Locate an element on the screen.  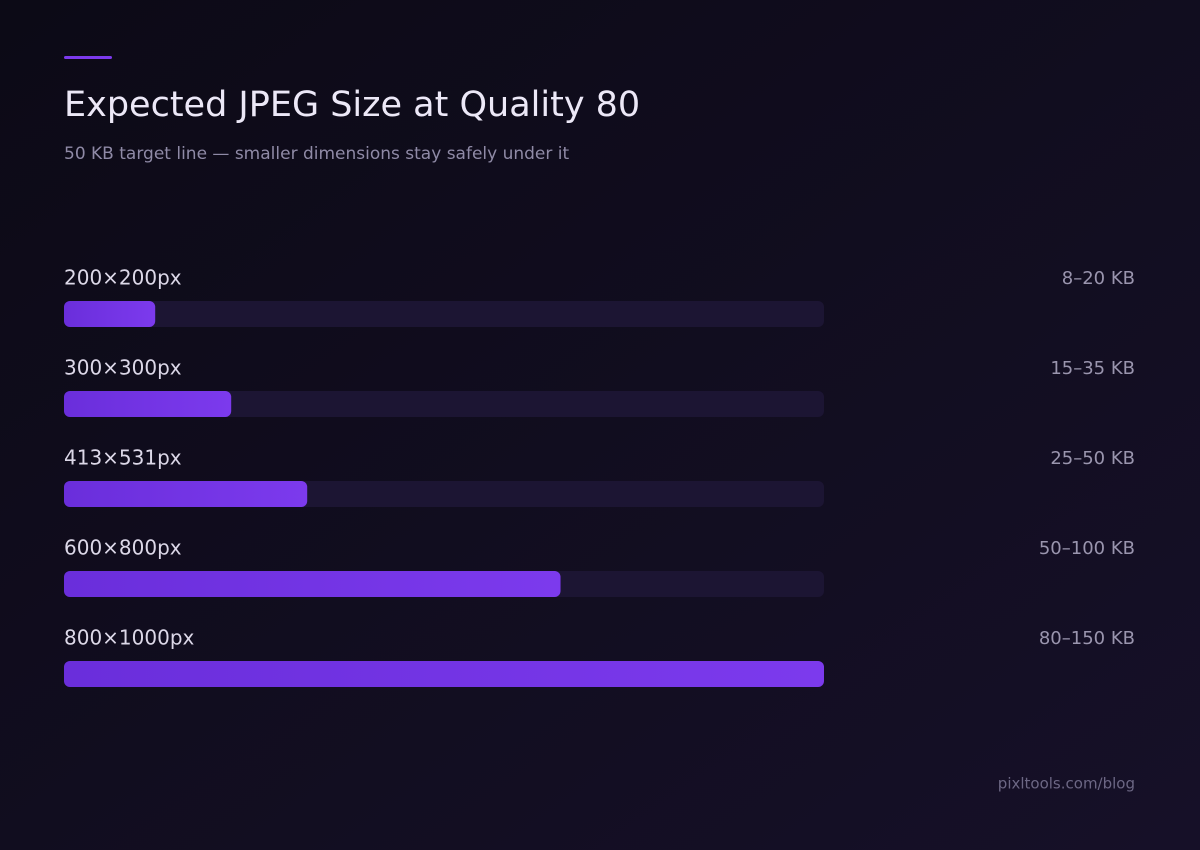
footer: pixltools.com/blog is located at coordinates (1066, 784).